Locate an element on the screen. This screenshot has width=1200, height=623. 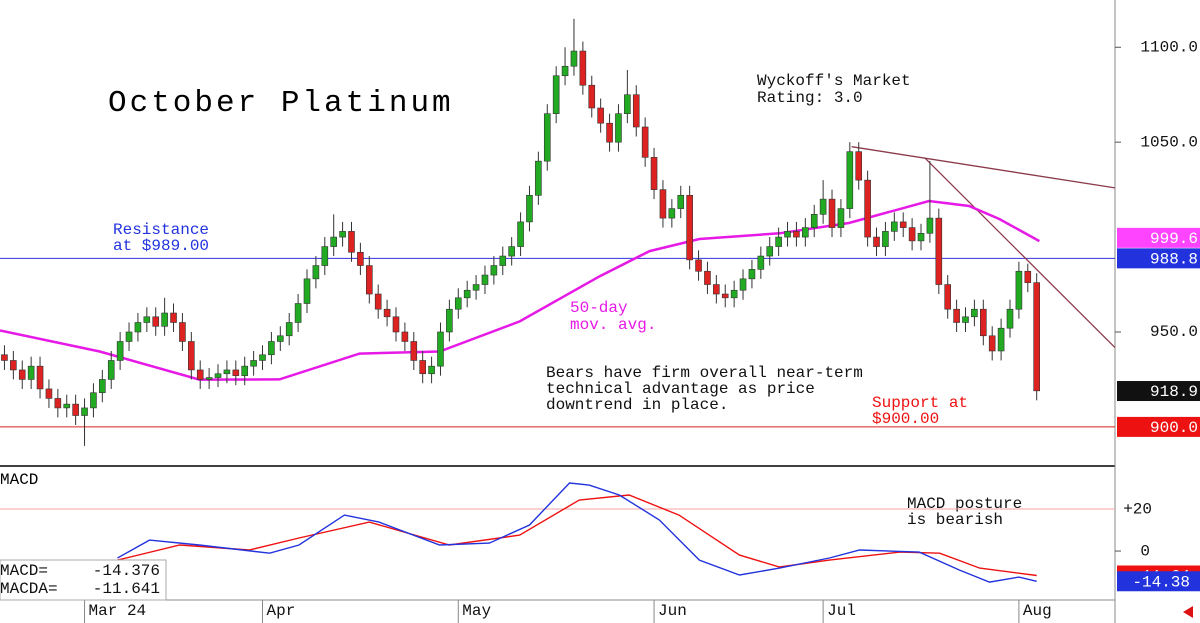
readout-label: MACD= is located at coordinates (24, 571).